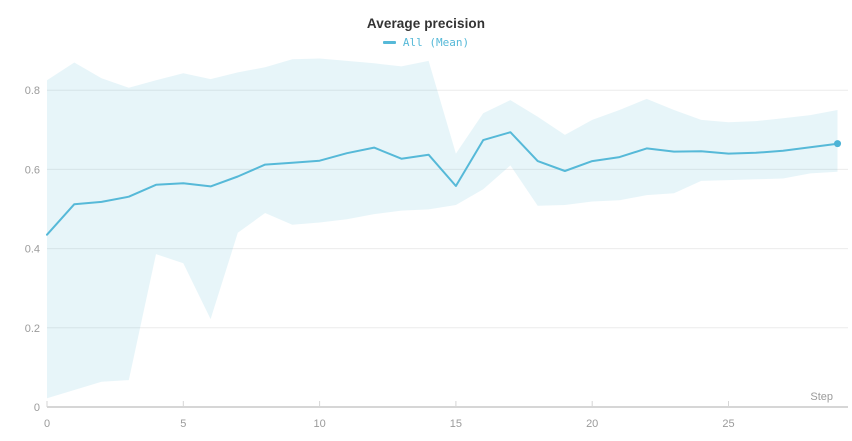  What do you see at coordinates (436, 42) in the screenshot?
I see `legend-label: All (Mean)` at bounding box center [436, 42].